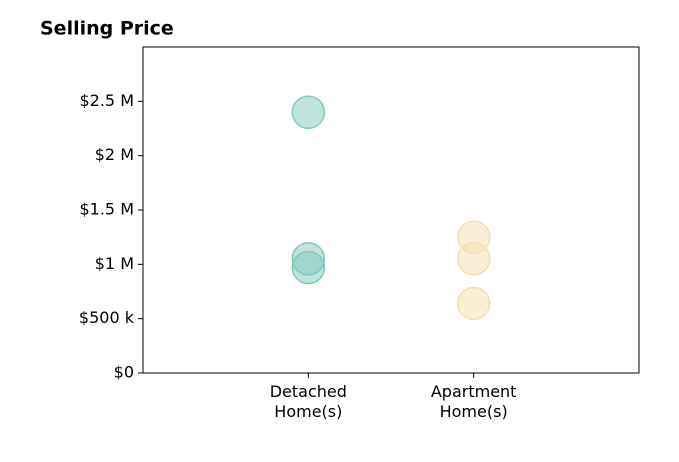  I want to click on y-tick-label: $2.5 M, so click(106, 100).